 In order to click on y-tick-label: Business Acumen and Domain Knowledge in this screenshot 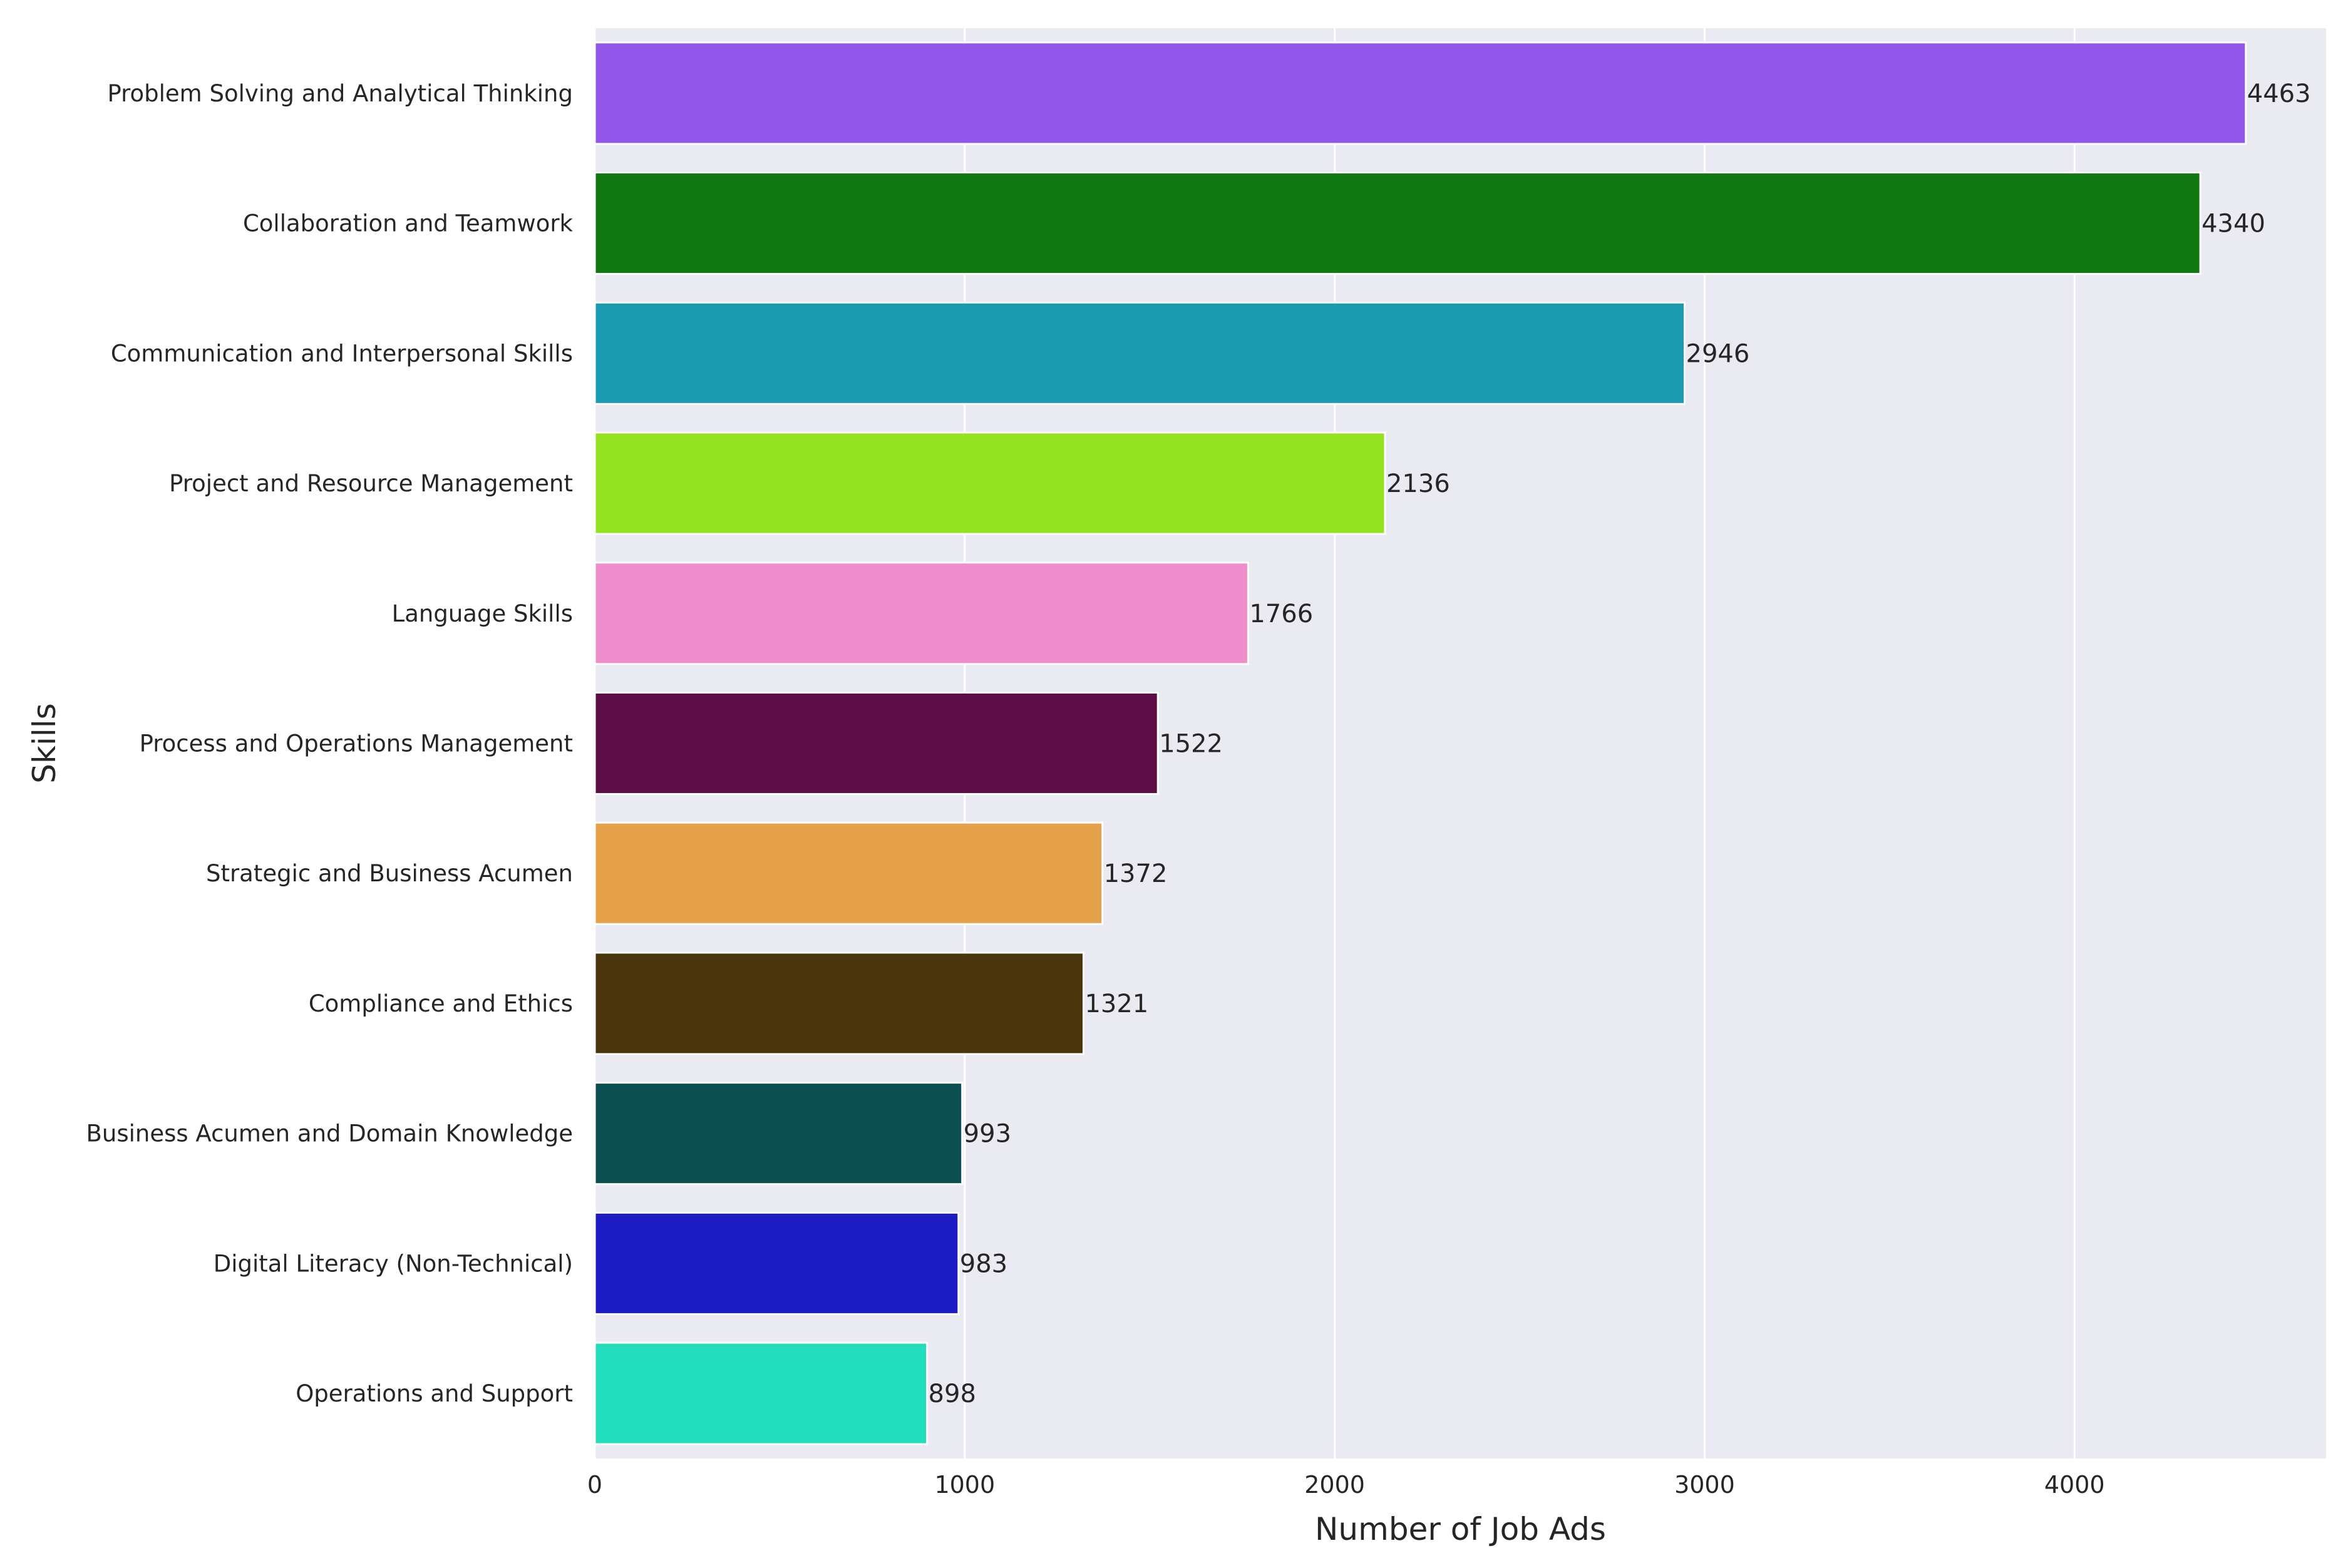, I will do `click(330, 1133)`.